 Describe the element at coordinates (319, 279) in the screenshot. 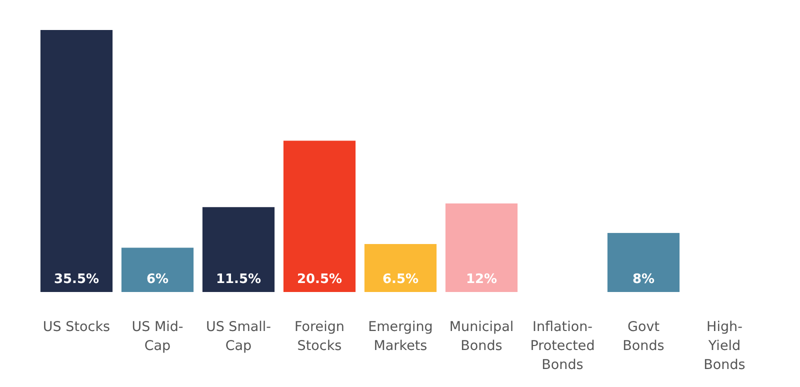

I see `data-label: 20.5%` at that location.